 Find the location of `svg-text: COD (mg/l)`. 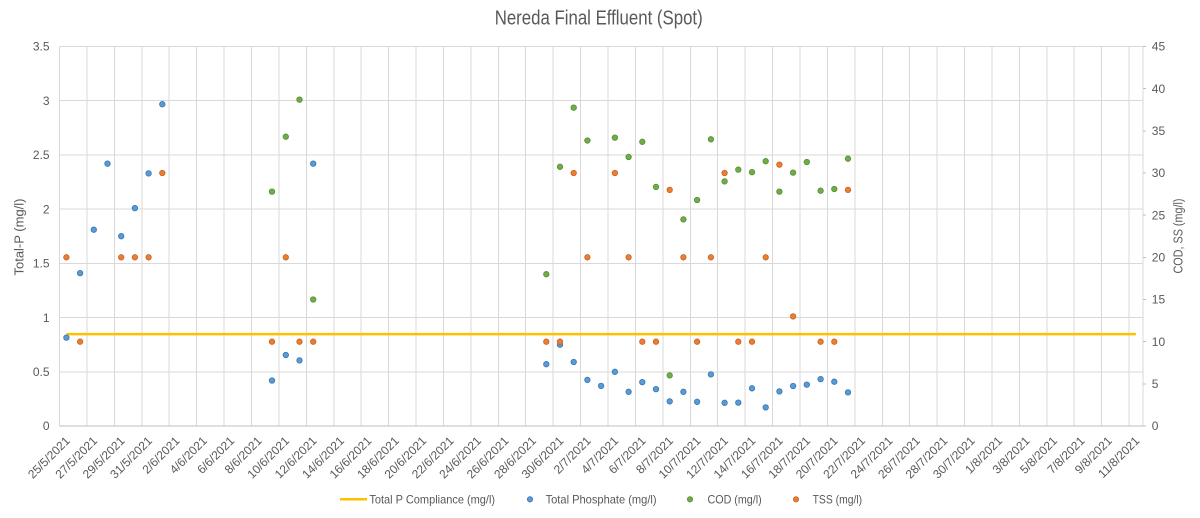

svg-text: COD (mg/l) is located at coordinates (735, 499).